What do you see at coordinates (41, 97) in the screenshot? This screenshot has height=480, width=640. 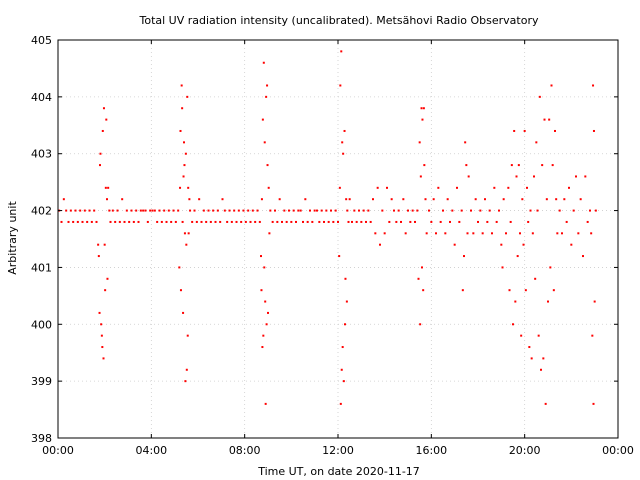 I see `y-tick-label: 404` at bounding box center [41, 97].